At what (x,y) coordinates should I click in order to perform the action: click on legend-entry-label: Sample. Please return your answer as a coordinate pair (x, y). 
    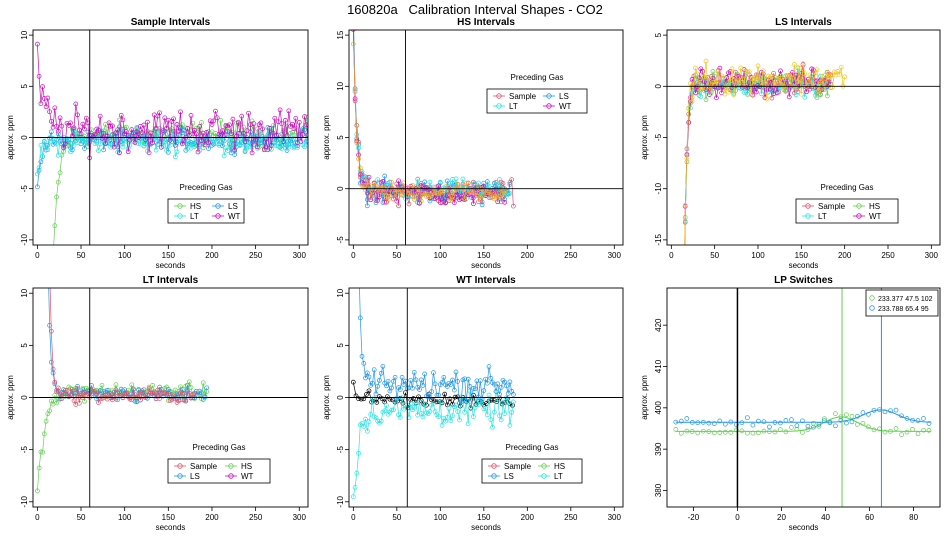
    Looking at the image, I should click on (523, 96).